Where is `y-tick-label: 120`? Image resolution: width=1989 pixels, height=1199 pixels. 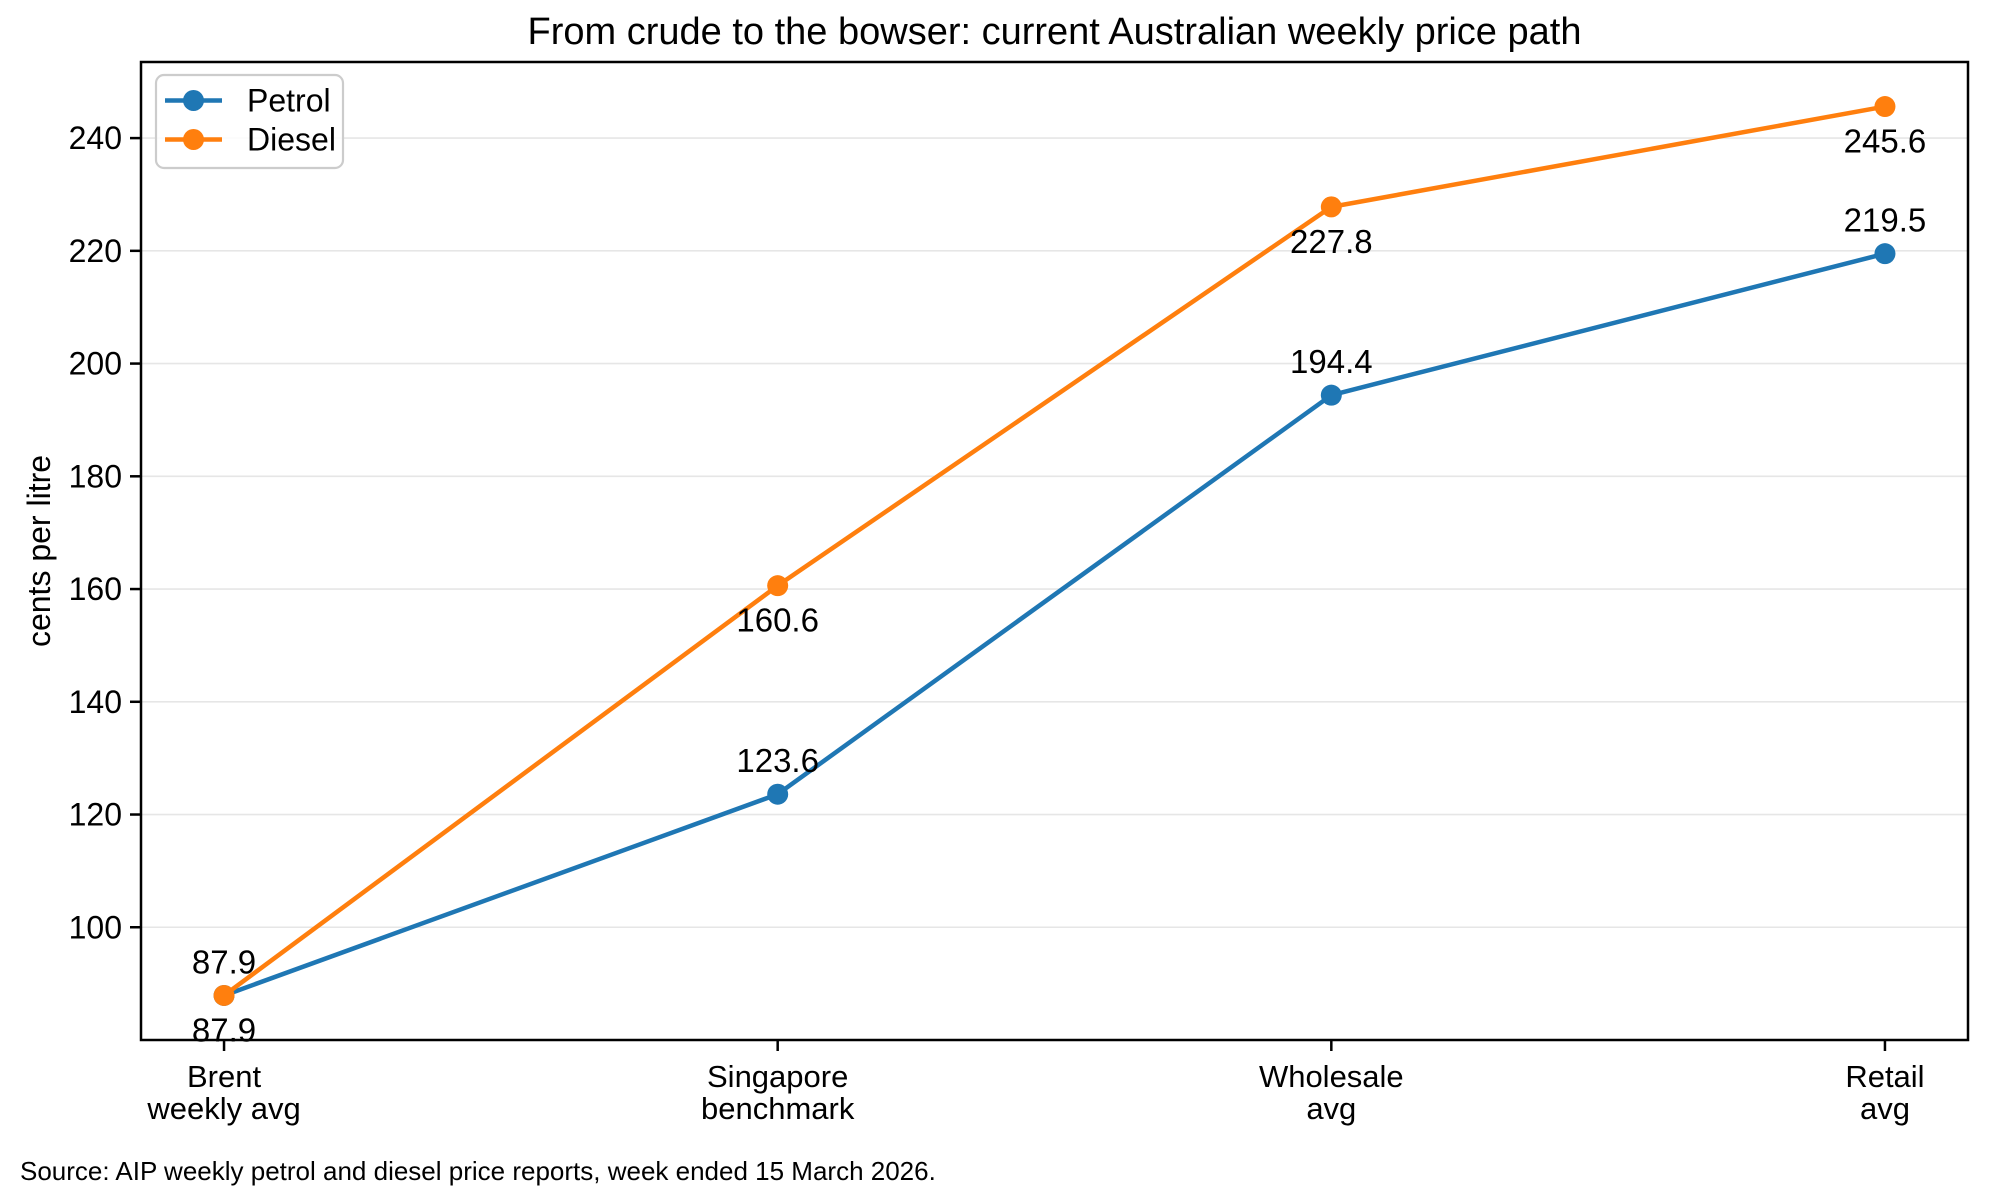 y-tick-label: 120 is located at coordinates (95, 815).